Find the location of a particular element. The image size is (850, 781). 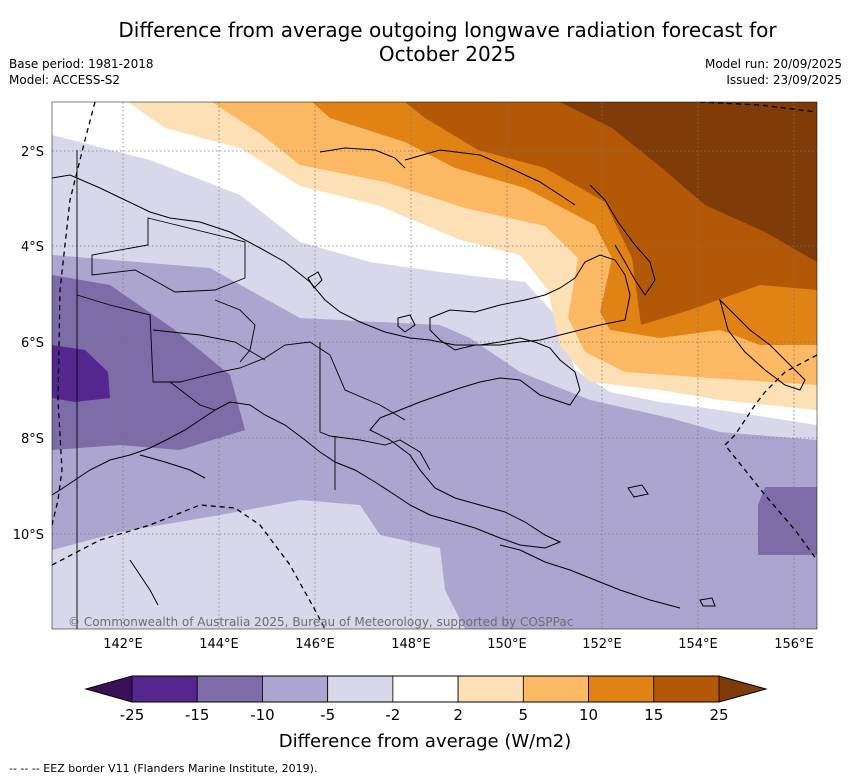

colorbar-tick-label: 10 is located at coordinates (588, 715).